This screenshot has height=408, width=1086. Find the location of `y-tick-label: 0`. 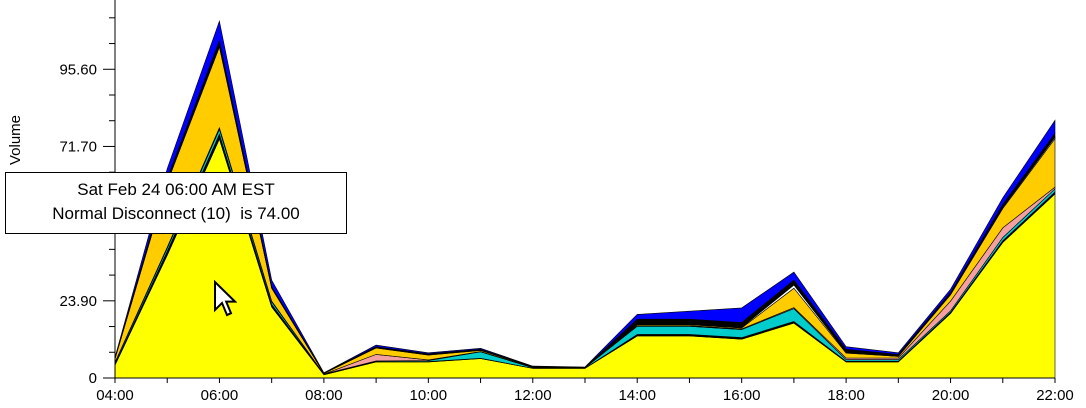

y-tick-label: 0 is located at coordinates (93, 378).